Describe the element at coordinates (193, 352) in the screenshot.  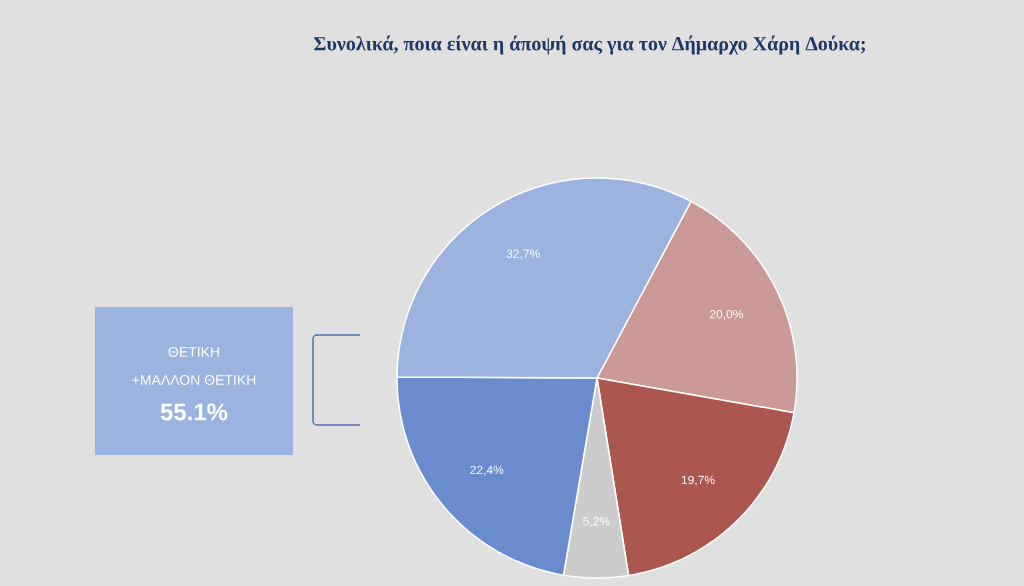
I see `text: ΘΕΤΙΚΗ` at that location.